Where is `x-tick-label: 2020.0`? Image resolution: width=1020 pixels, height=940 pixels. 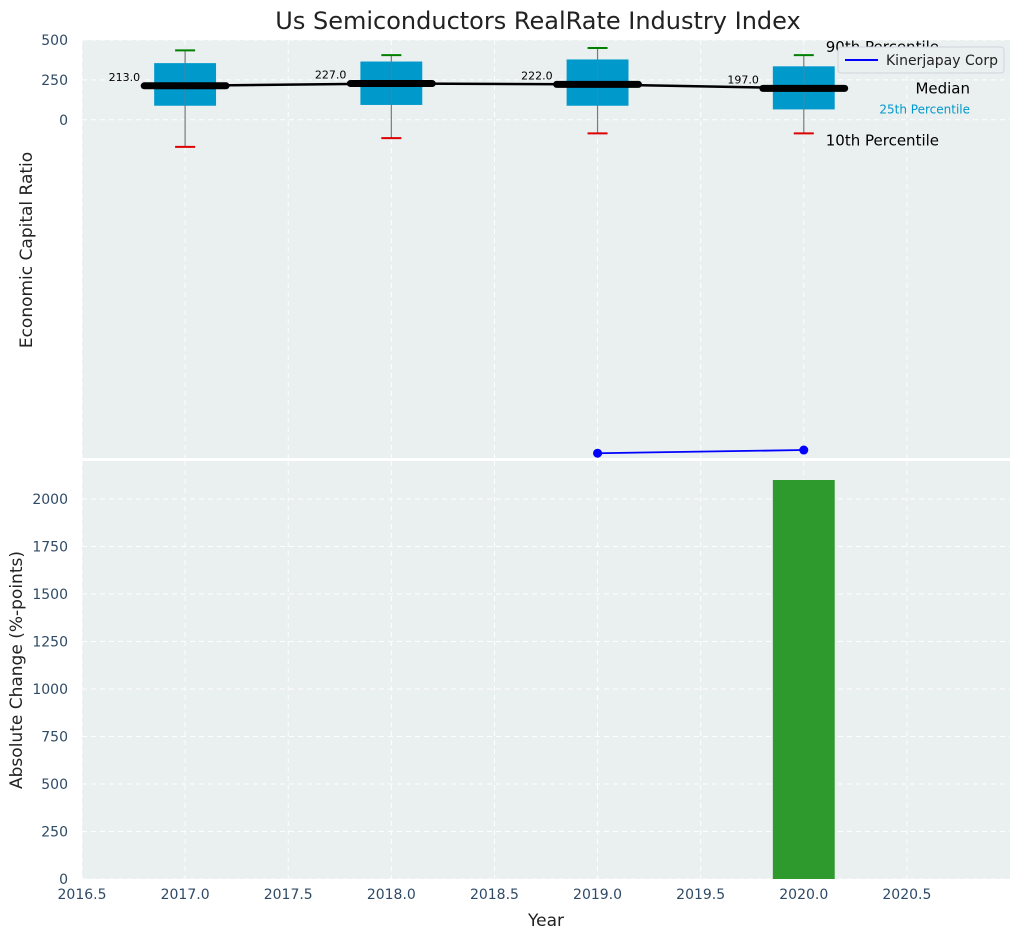 x-tick-label: 2020.0 is located at coordinates (803, 895).